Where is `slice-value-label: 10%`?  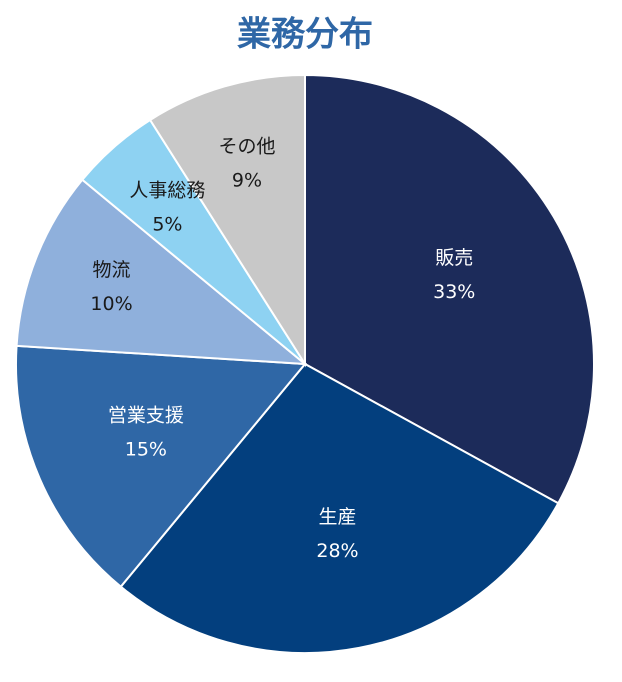 slice-value-label: 10% is located at coordinates (111, 304).